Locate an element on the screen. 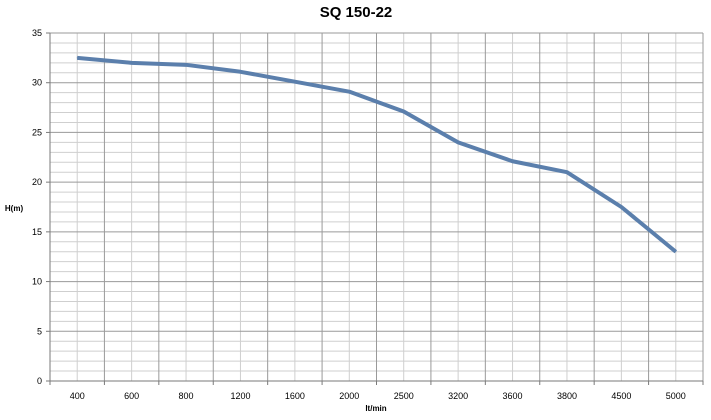 Image resolution: width=711 pixels, height=420 pixels. y-axis-label: H(m) is located at coordinates (14, 208).